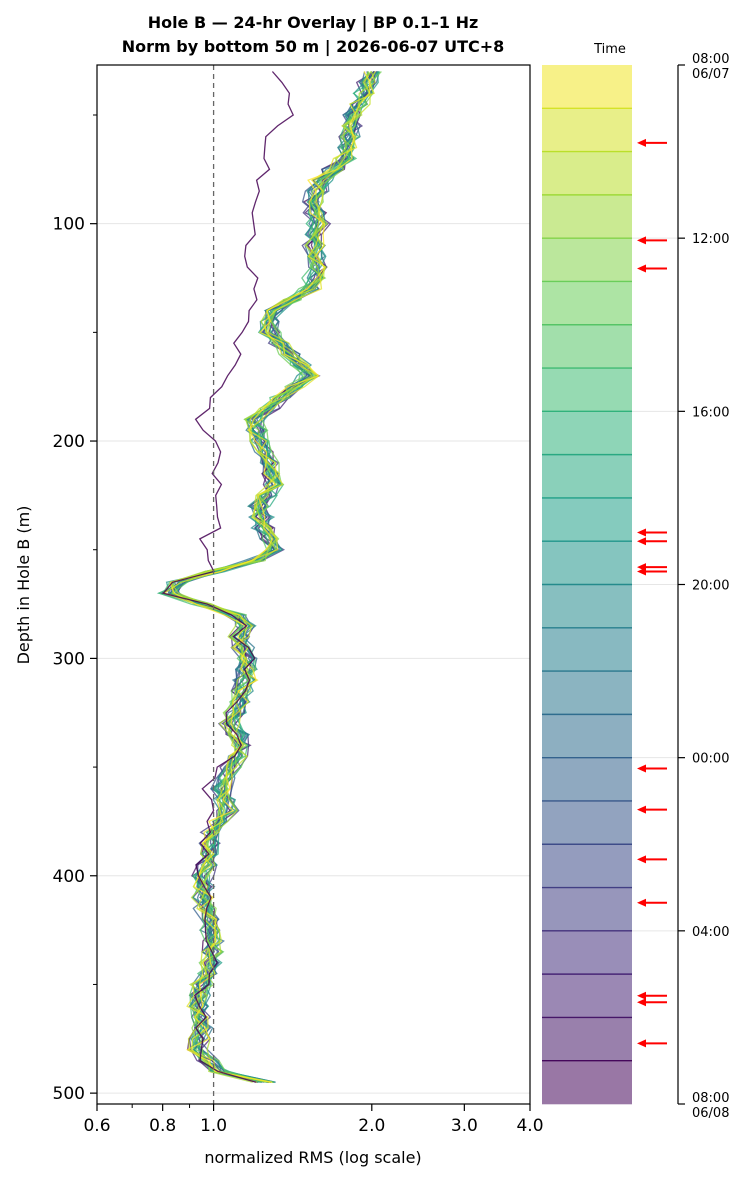 This screenshot has height=1181, width=750. Describe the element at coordinates (710, 1113) in the screenshot. I see `colorbar-tick-sublabel-6: 06/08` at that location.